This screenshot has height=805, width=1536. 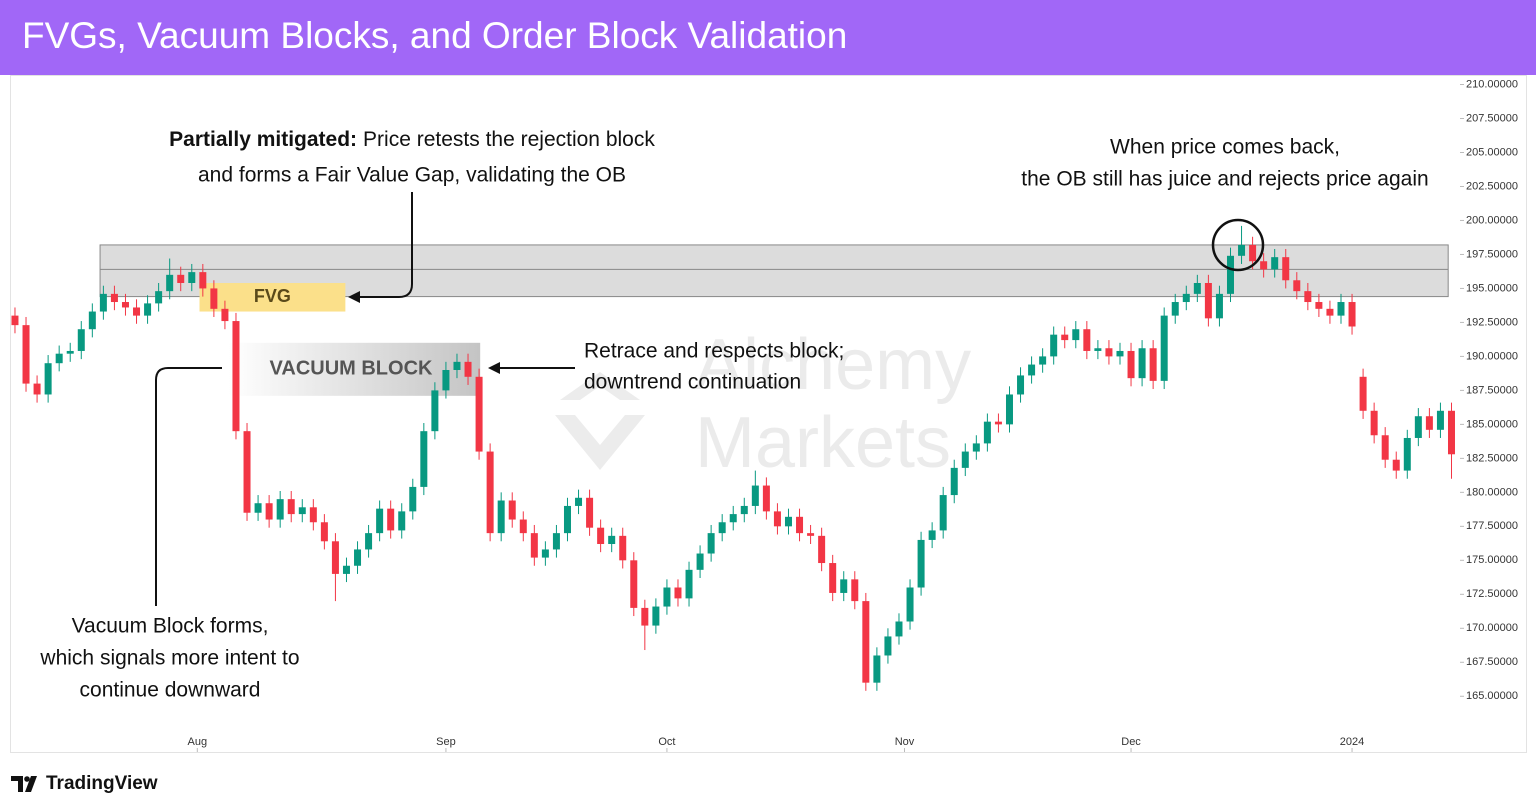 I want to click on watermark-text: Markets, so click(x=823, y=443).